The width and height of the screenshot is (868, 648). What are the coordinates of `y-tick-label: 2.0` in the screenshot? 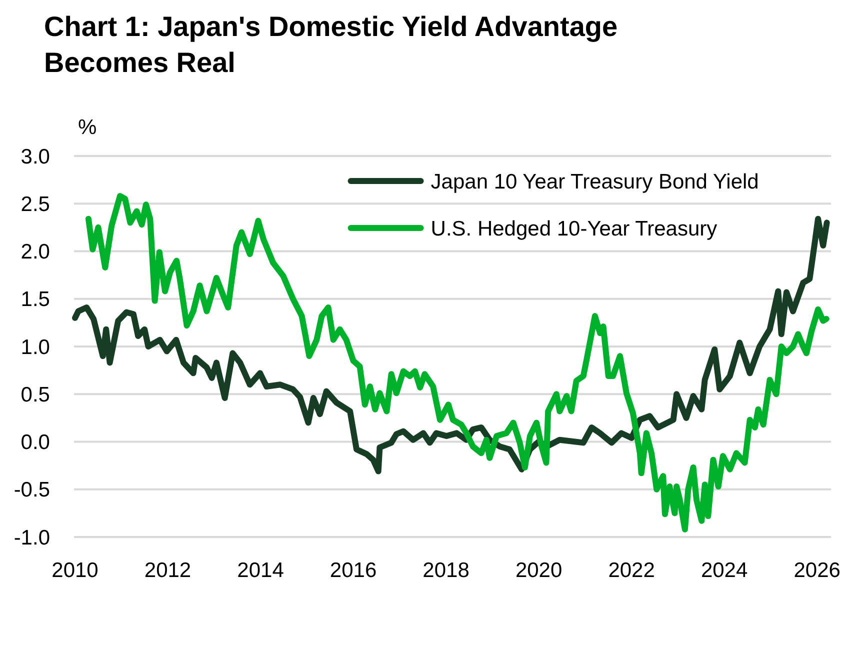 It's located at (35, 252).